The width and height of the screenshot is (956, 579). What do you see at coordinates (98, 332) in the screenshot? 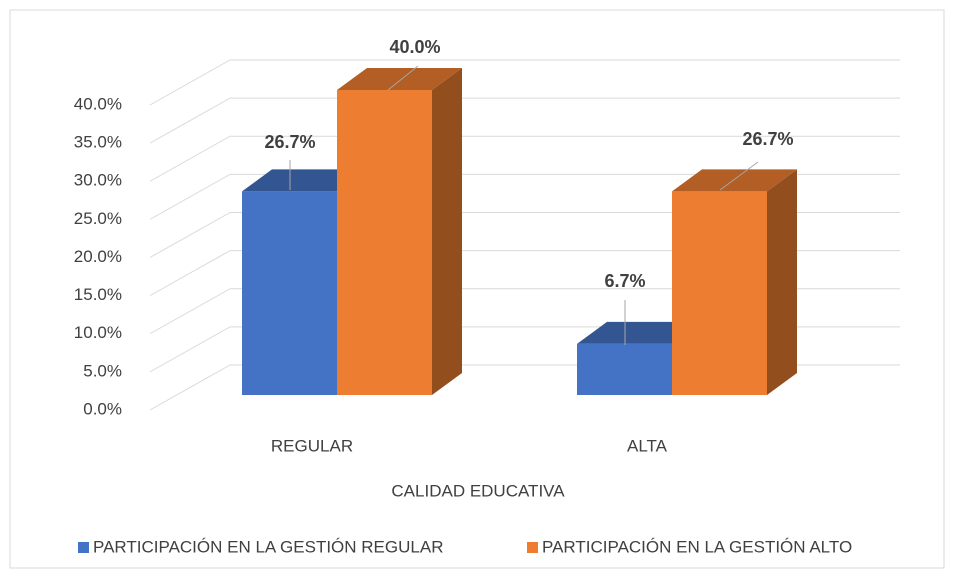
I see `y-tick-label: 10.0%` at bounding box center [98, 332].